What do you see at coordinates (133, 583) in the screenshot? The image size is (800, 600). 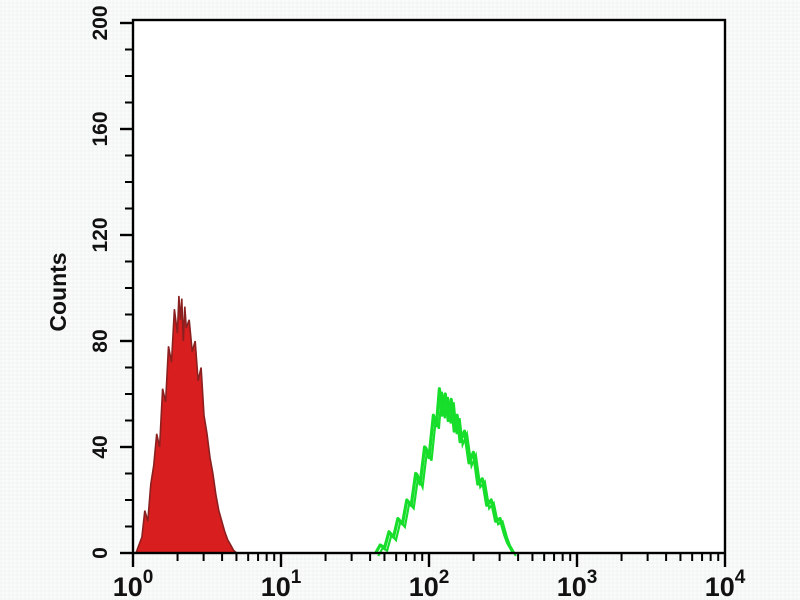 I see `x-tick-label: 10⁰` at bounding box center [133, 583].